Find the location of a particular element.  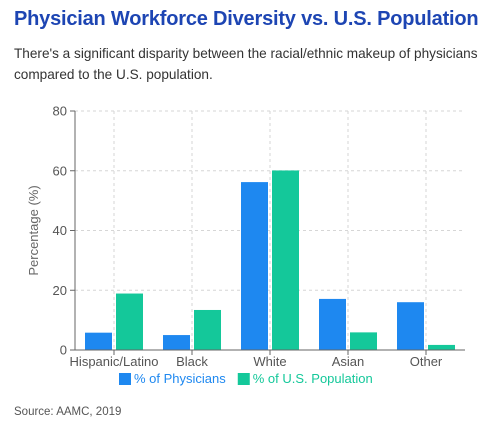

y-tick-label: 40 is located at coordinates (60, 230).